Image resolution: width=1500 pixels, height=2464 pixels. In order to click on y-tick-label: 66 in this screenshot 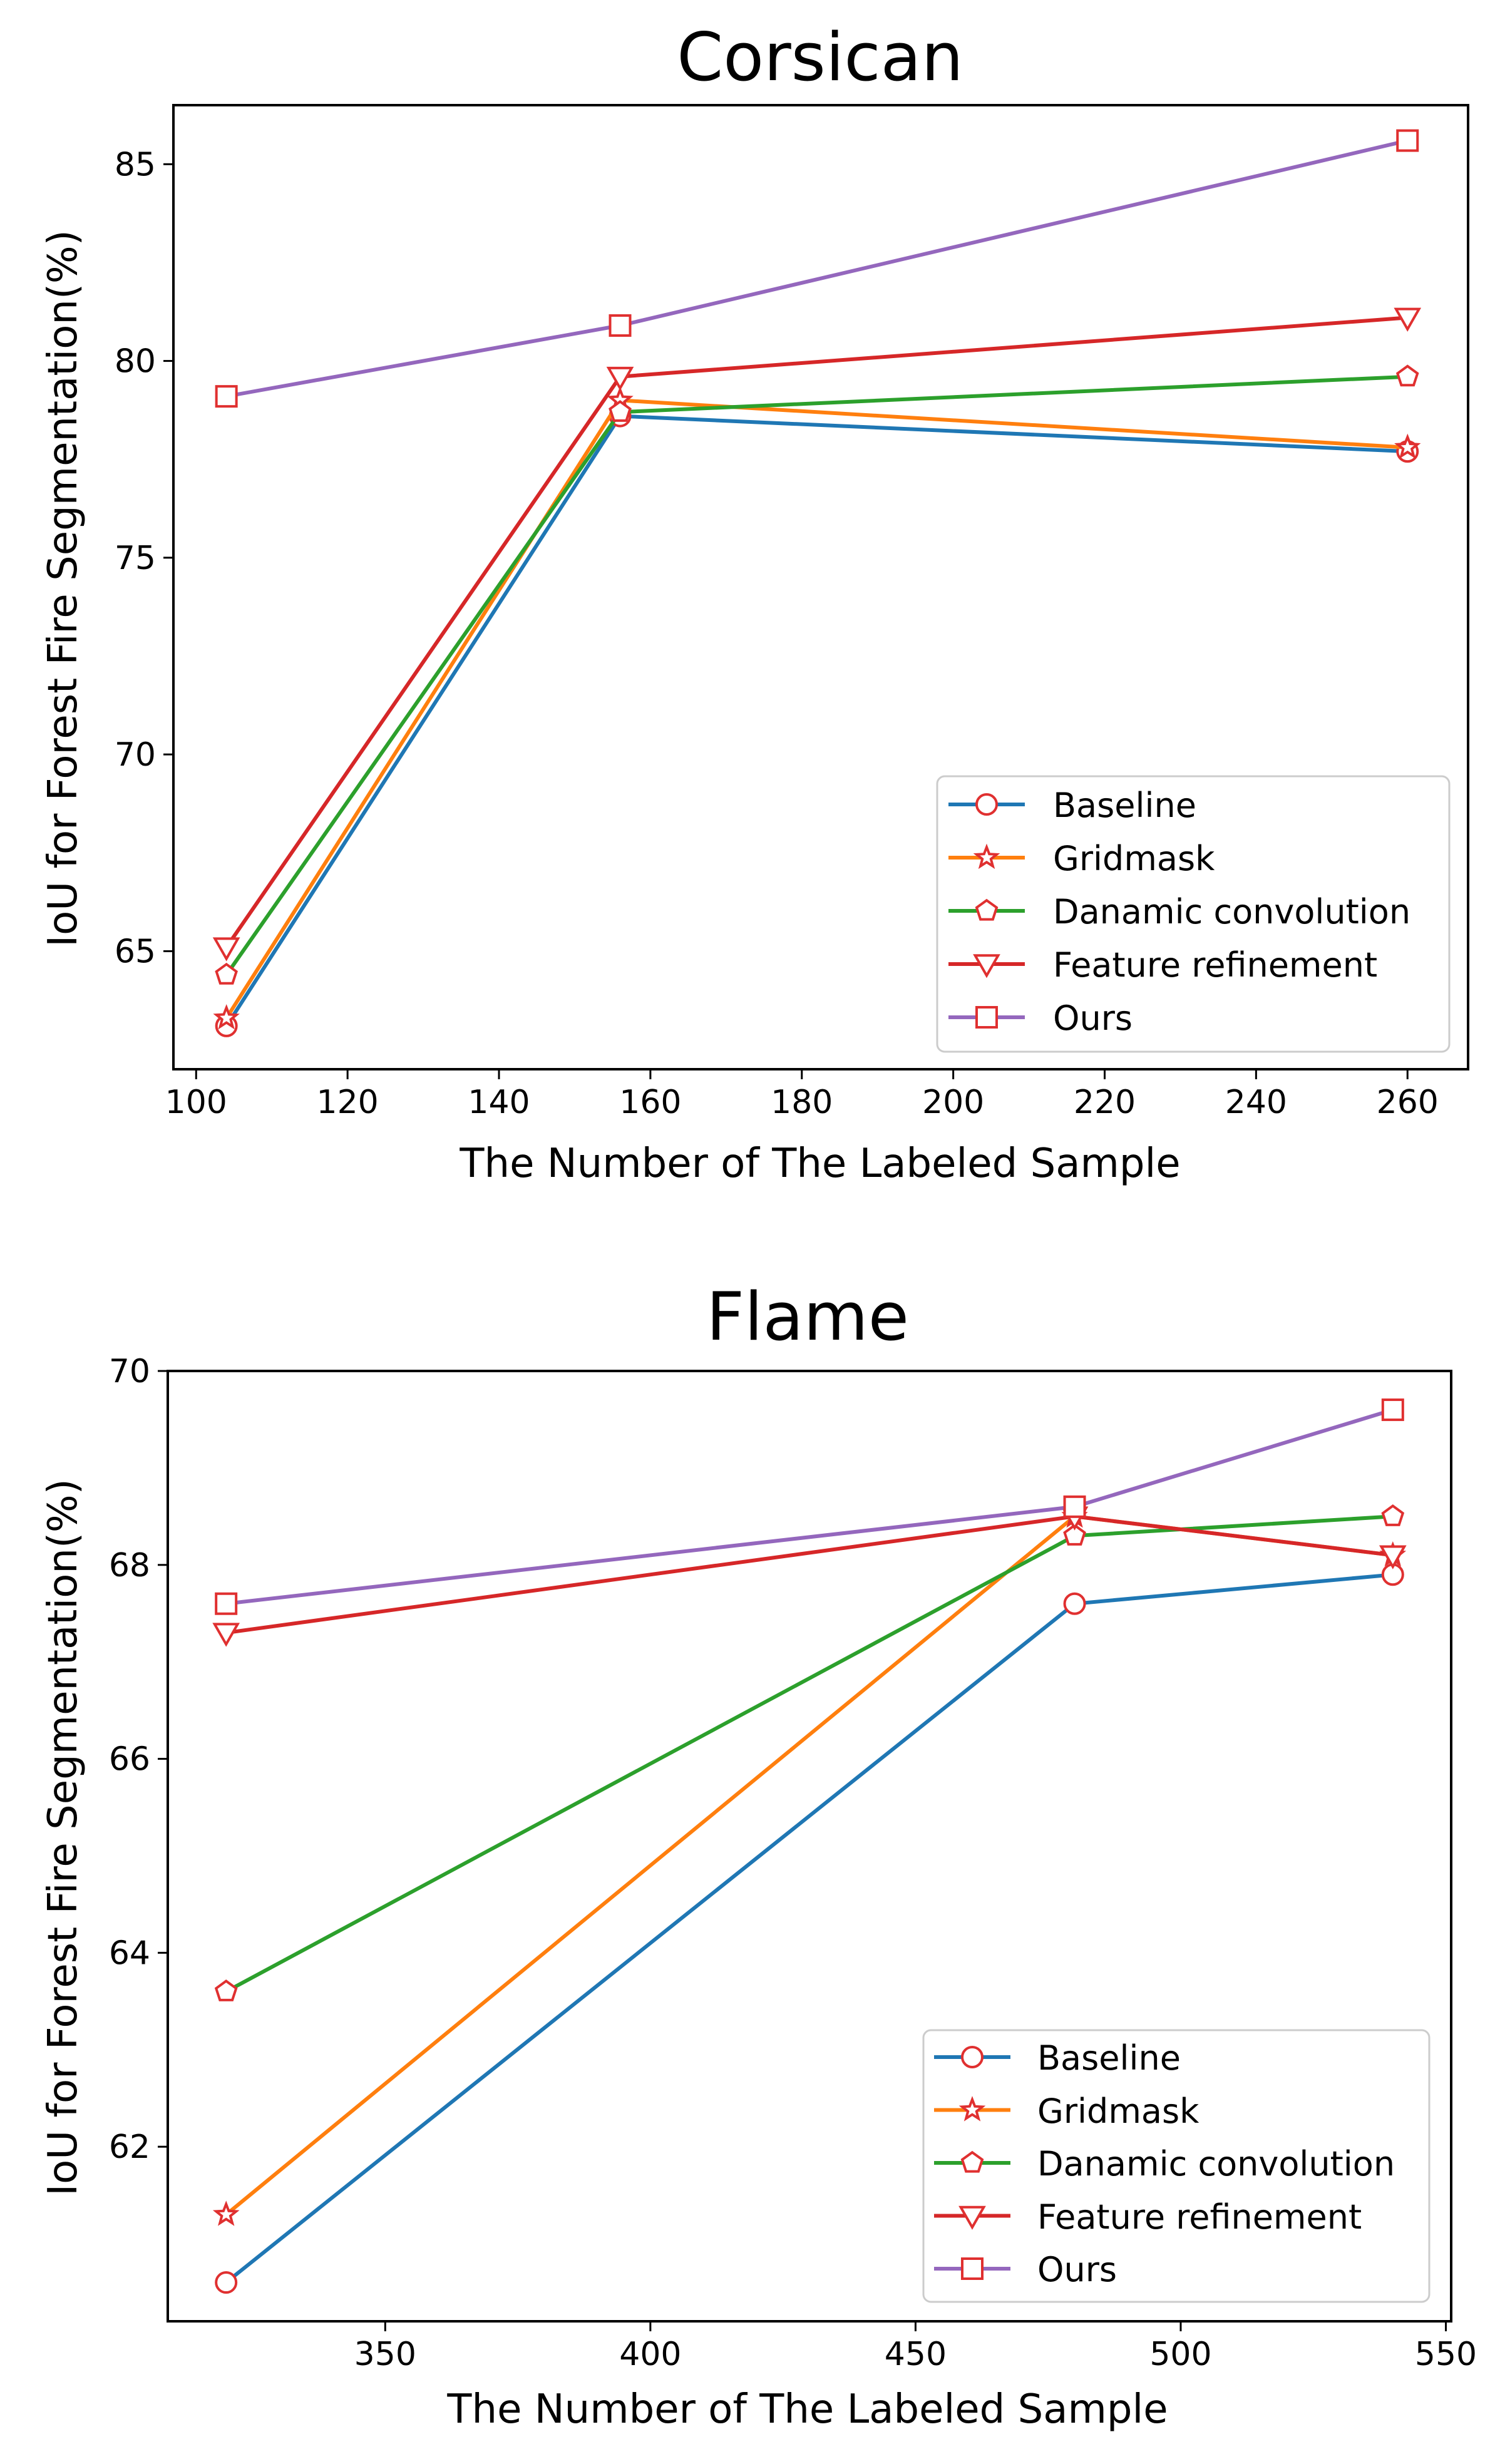, I will do `click(129, 1760)`.